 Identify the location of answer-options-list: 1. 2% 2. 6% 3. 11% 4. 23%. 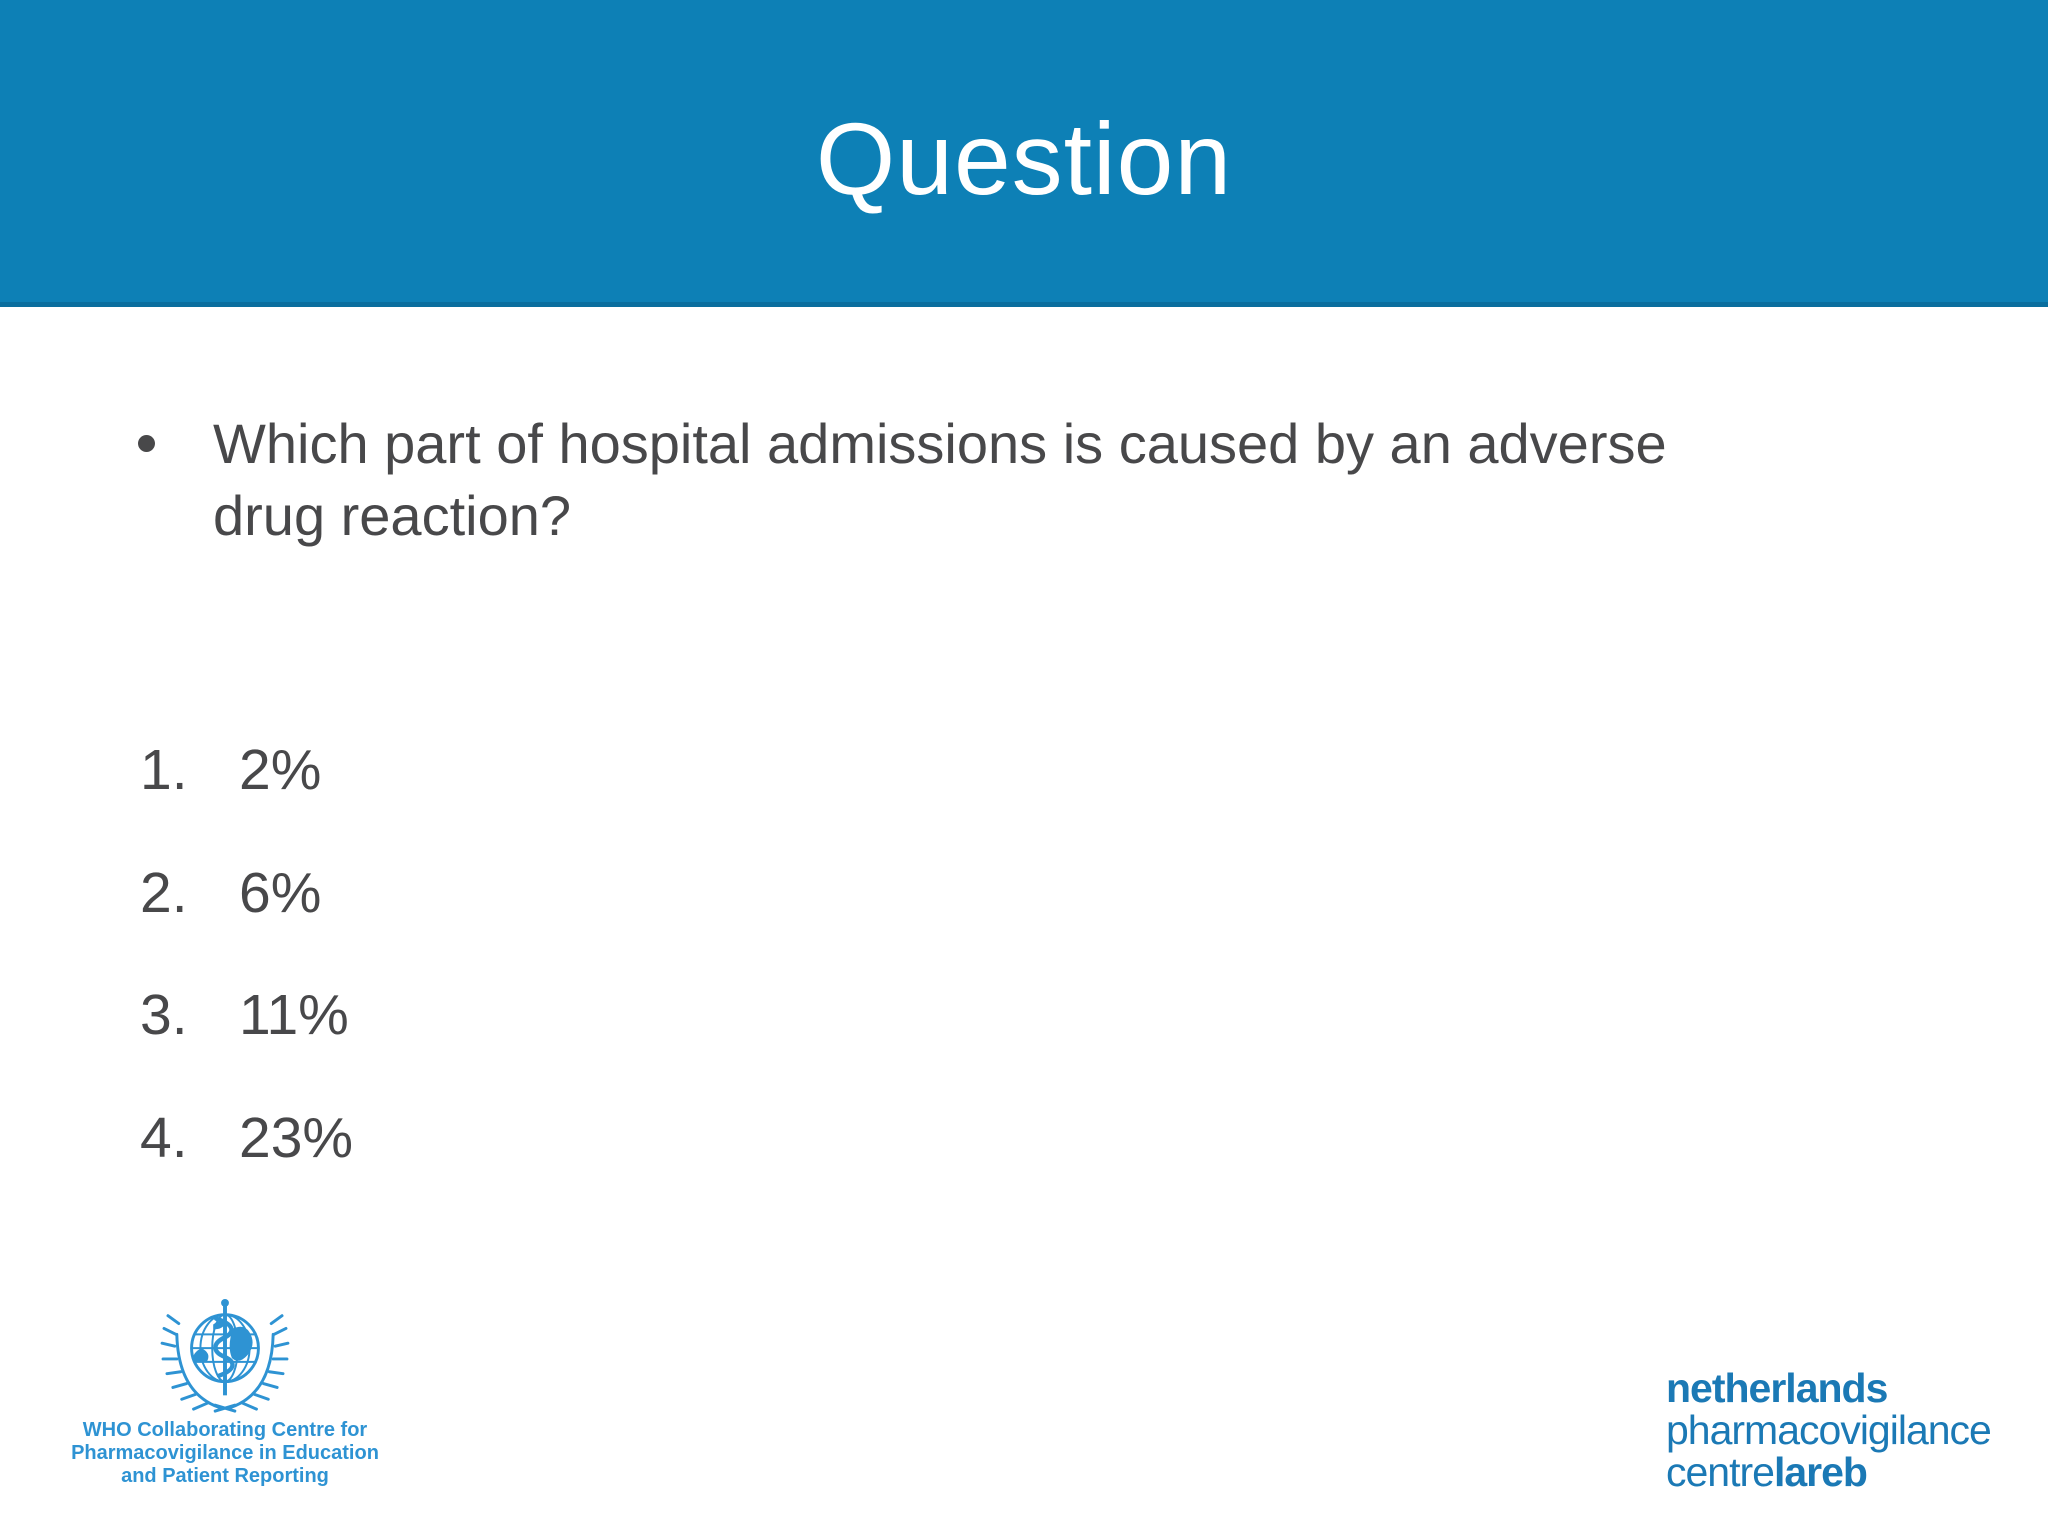
(246, 981).